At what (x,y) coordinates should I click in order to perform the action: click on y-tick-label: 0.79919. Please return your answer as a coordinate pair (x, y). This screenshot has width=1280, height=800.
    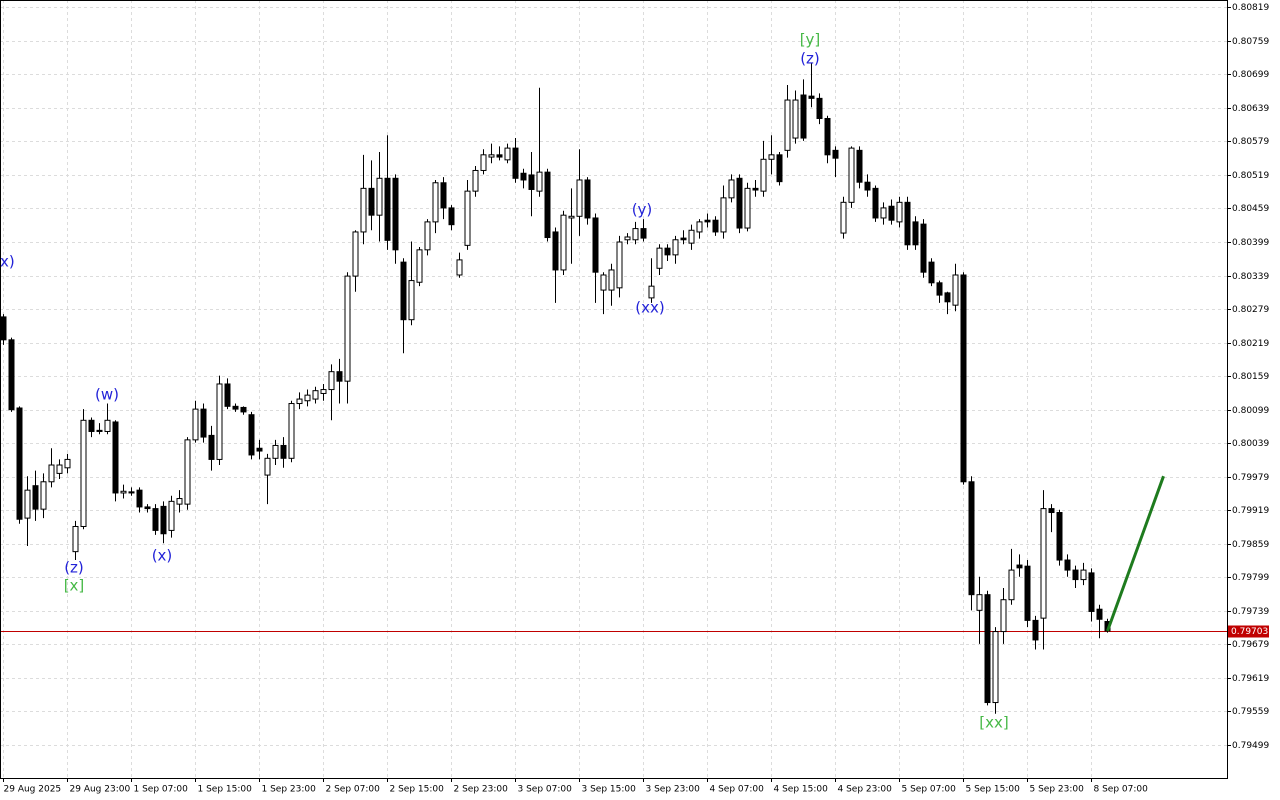
    Looking at the image, I should click on (1250, 511).